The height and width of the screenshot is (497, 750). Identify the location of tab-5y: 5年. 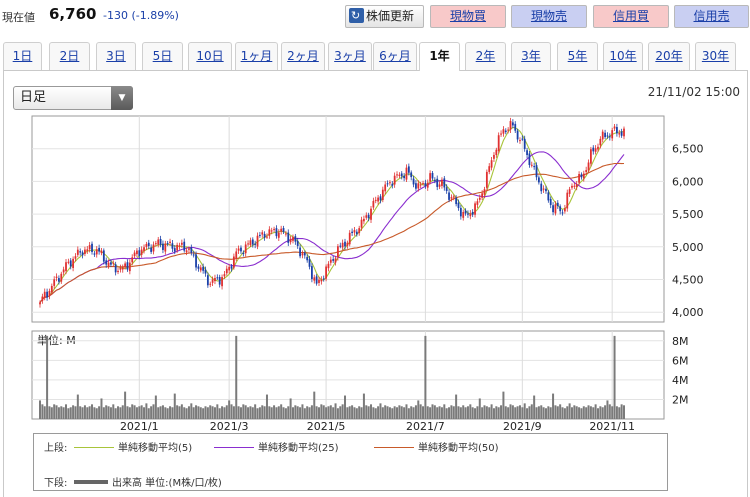
(577, 56).